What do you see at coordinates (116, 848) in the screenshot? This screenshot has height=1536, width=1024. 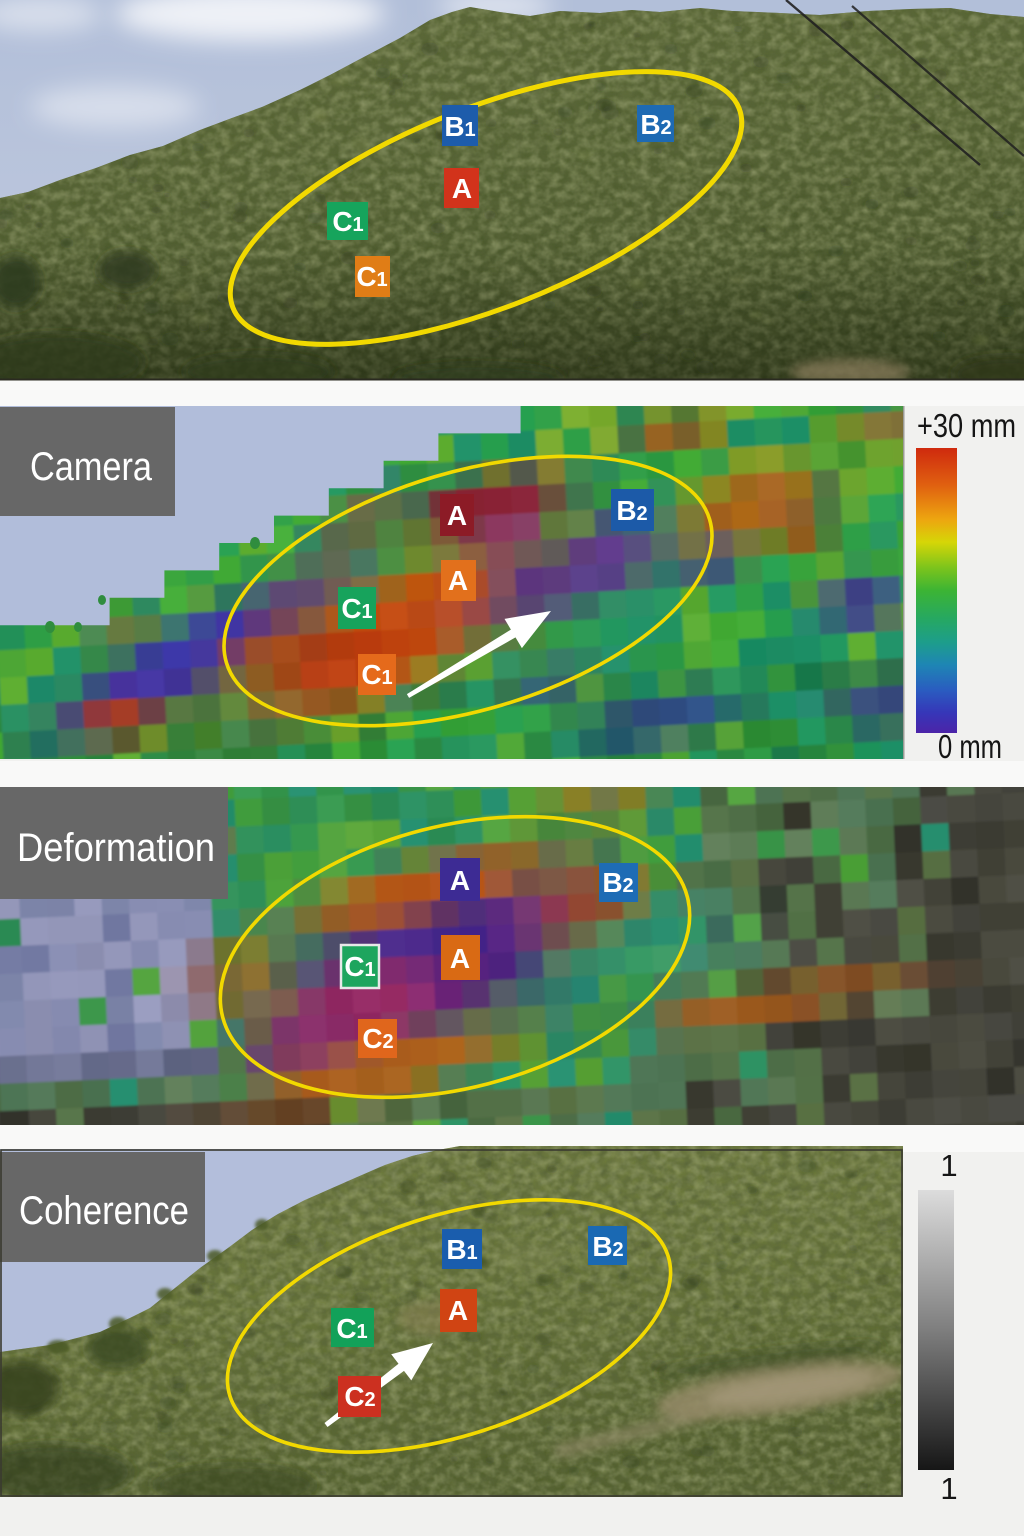 I see `svg-text: Deformation` at bounding box center [116, 848].